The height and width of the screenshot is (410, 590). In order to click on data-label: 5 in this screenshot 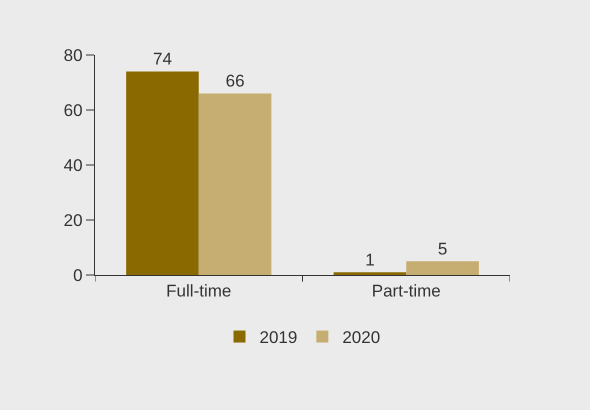, I will do `click(443, 248)`.